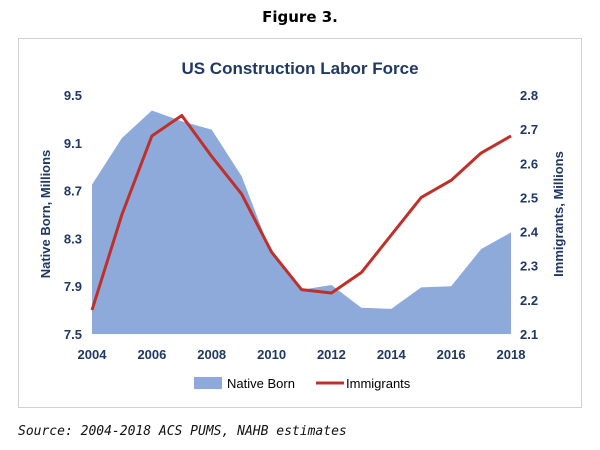 The image size is (600, 450). Describe the element at coordinates (261, 383) in the screenshot. I see `legend-label-native-born: Native Born` at that location.